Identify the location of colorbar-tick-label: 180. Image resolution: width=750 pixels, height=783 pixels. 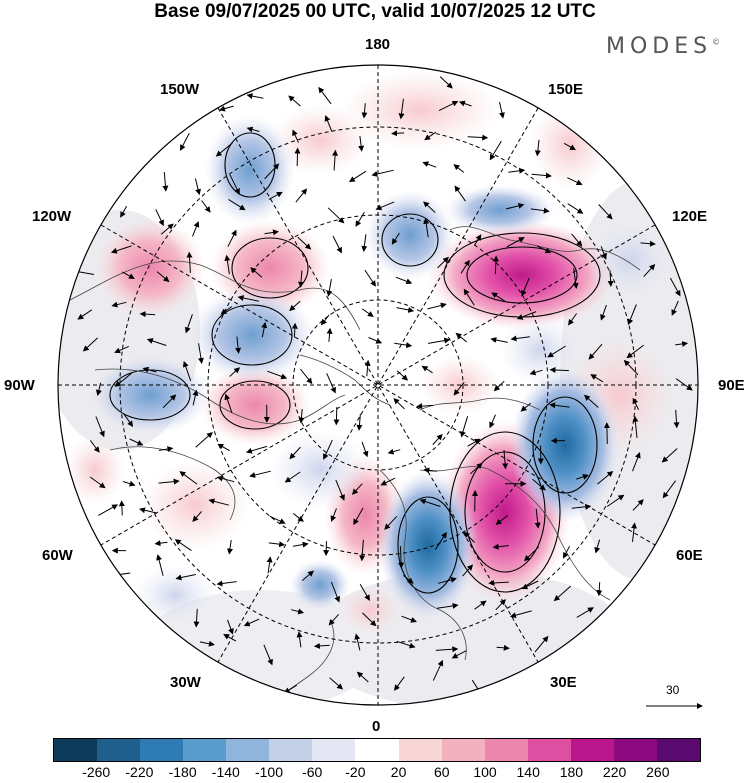
(571, 772).